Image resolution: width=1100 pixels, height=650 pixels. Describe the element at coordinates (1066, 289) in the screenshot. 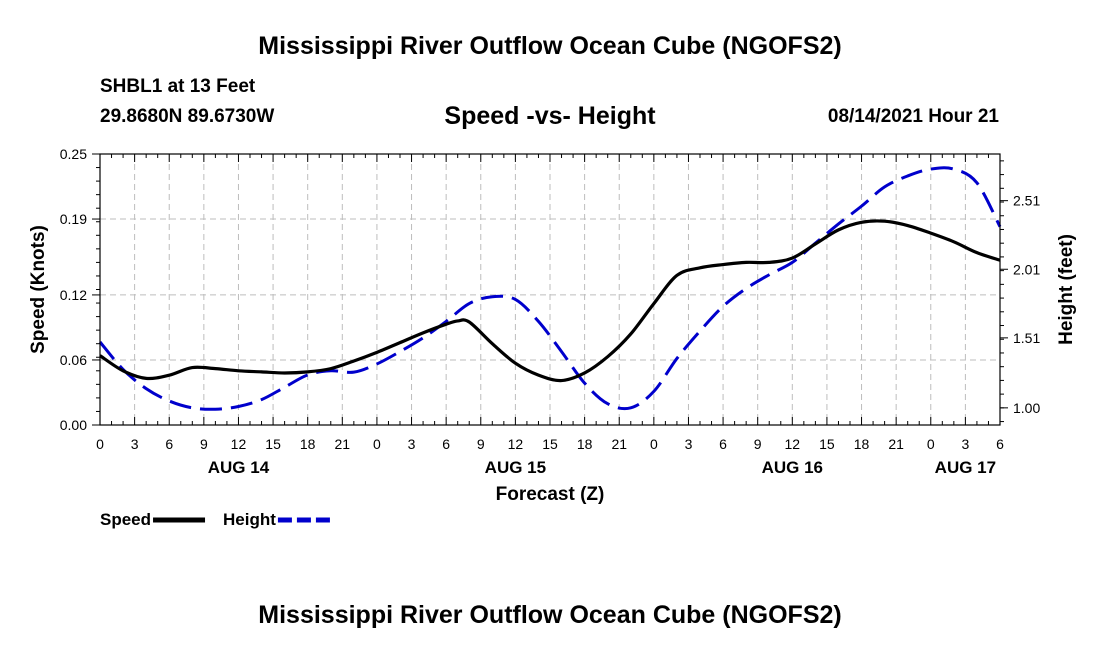

I see `y2-axis-title: Height (feet)` at that location.